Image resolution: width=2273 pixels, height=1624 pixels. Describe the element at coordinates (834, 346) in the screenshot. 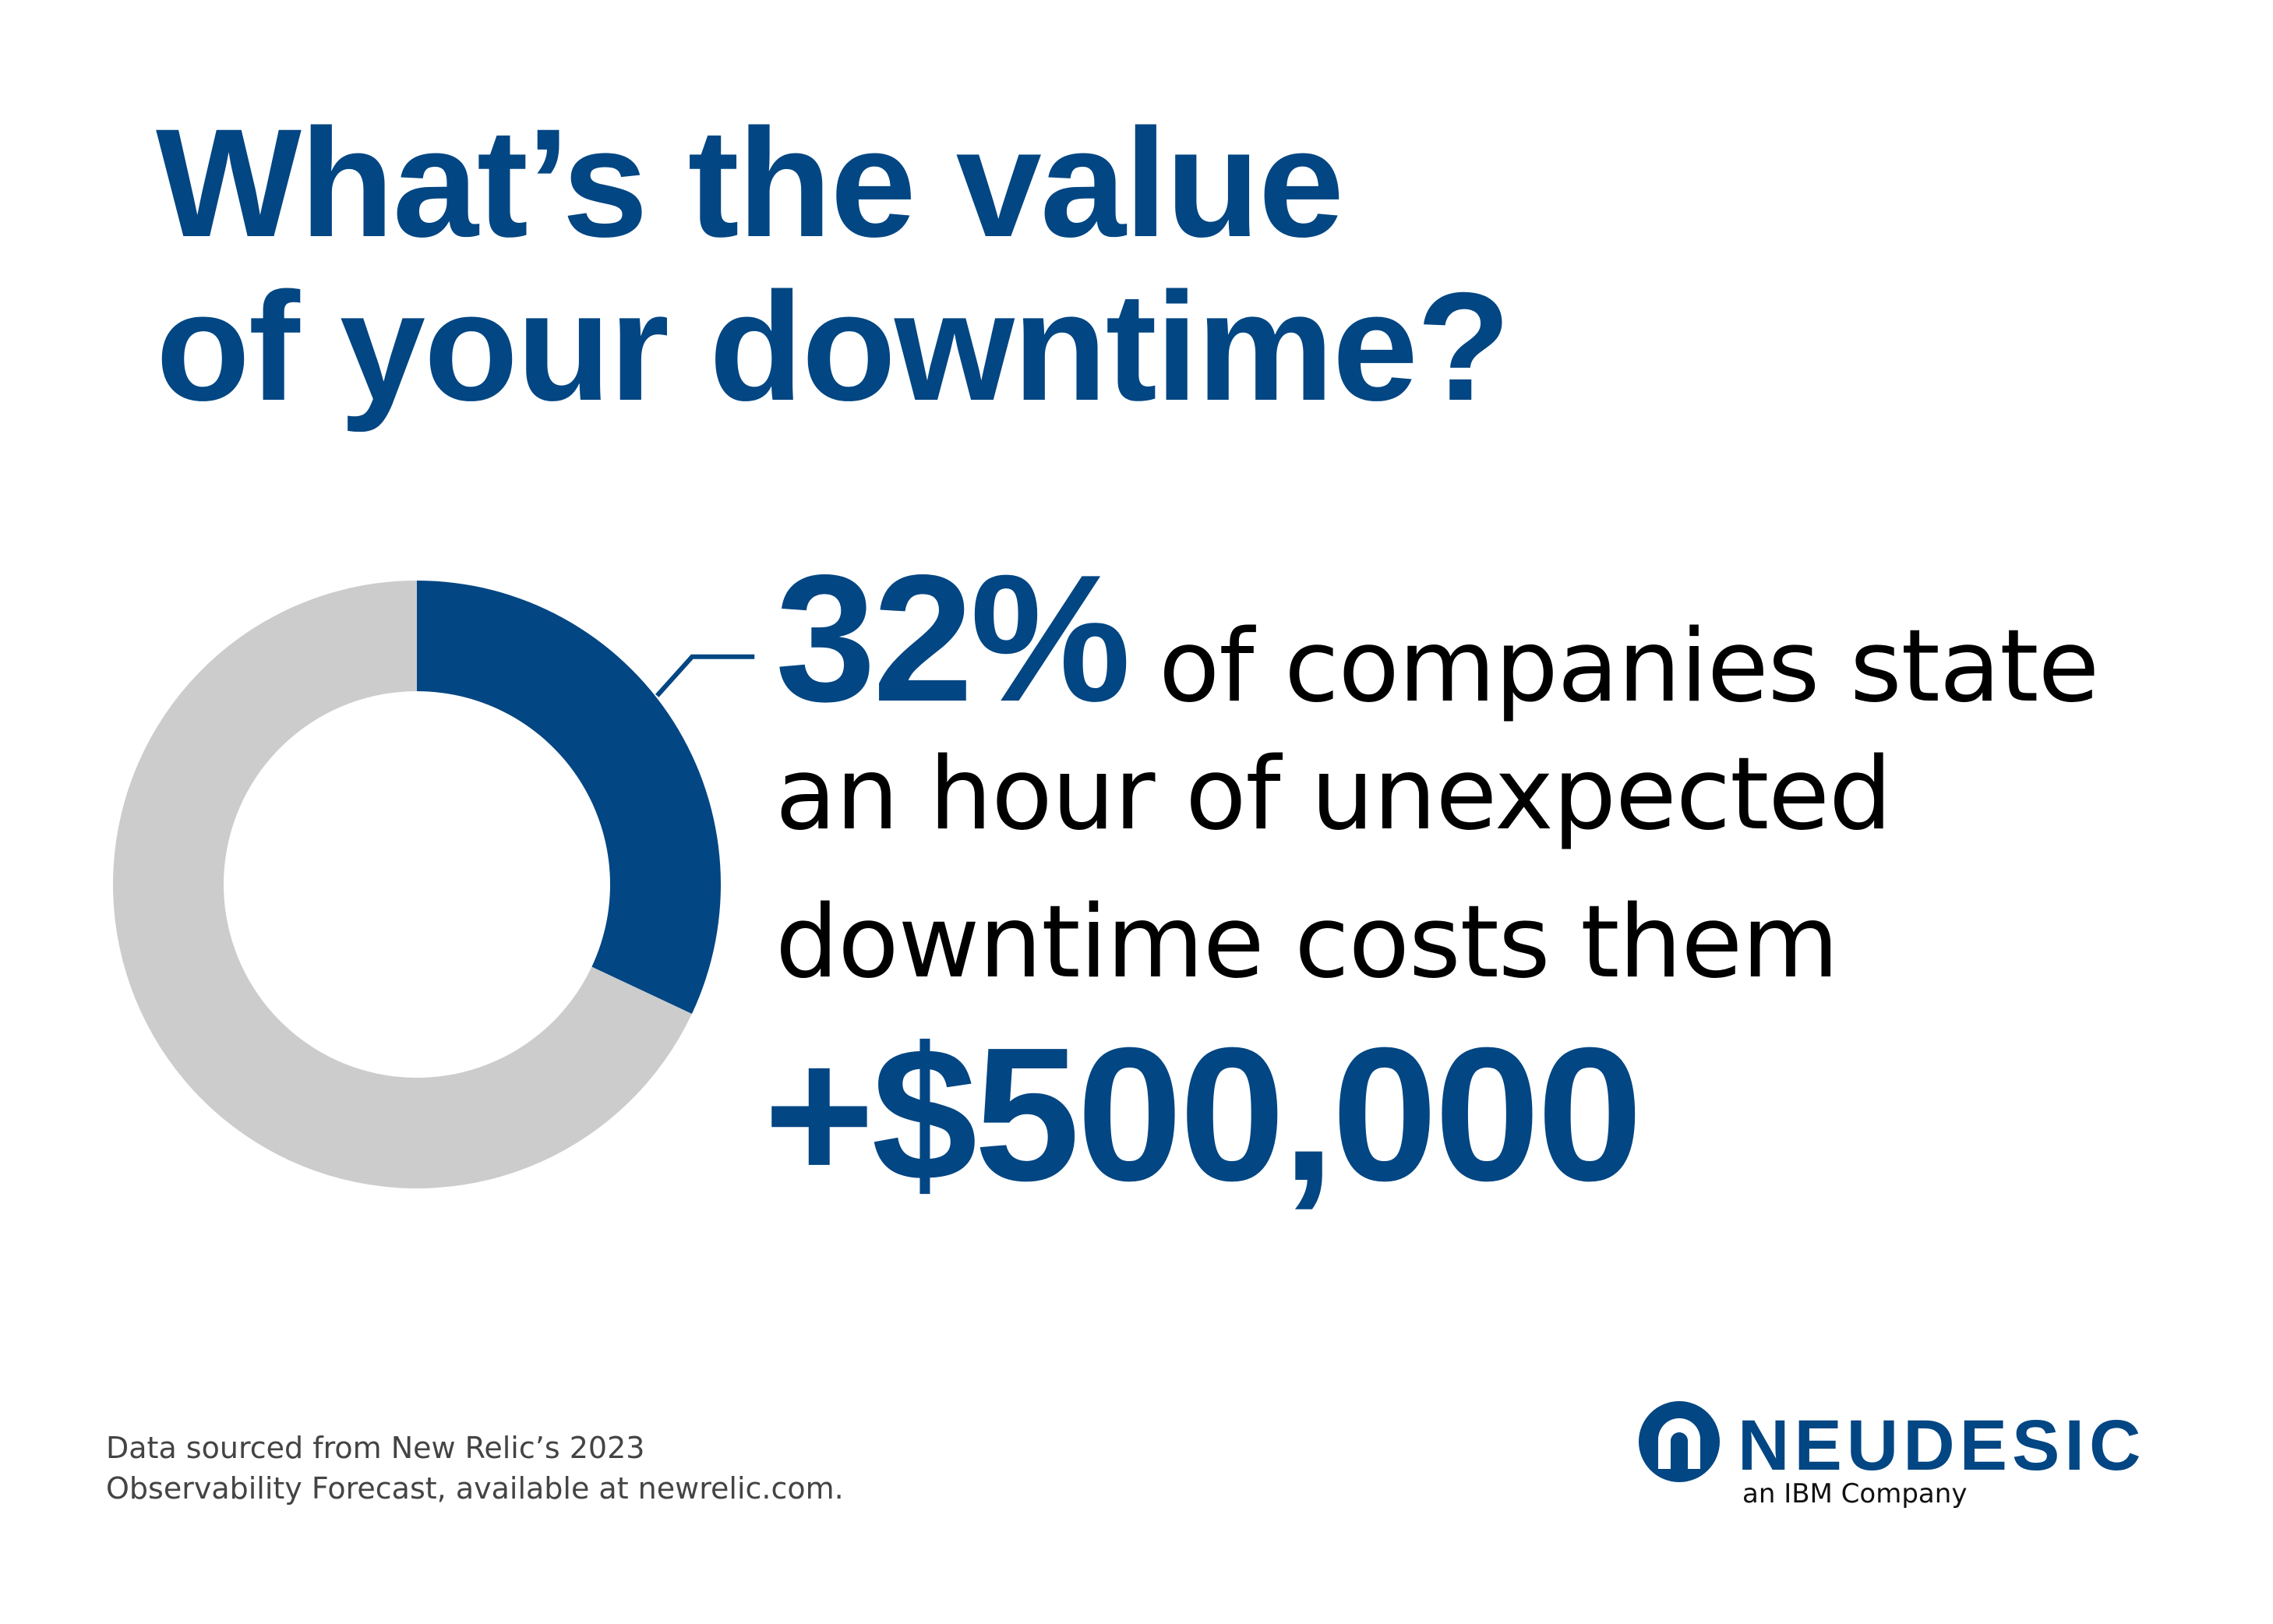

I see `headline-line-2: of your downtime?` at that location.